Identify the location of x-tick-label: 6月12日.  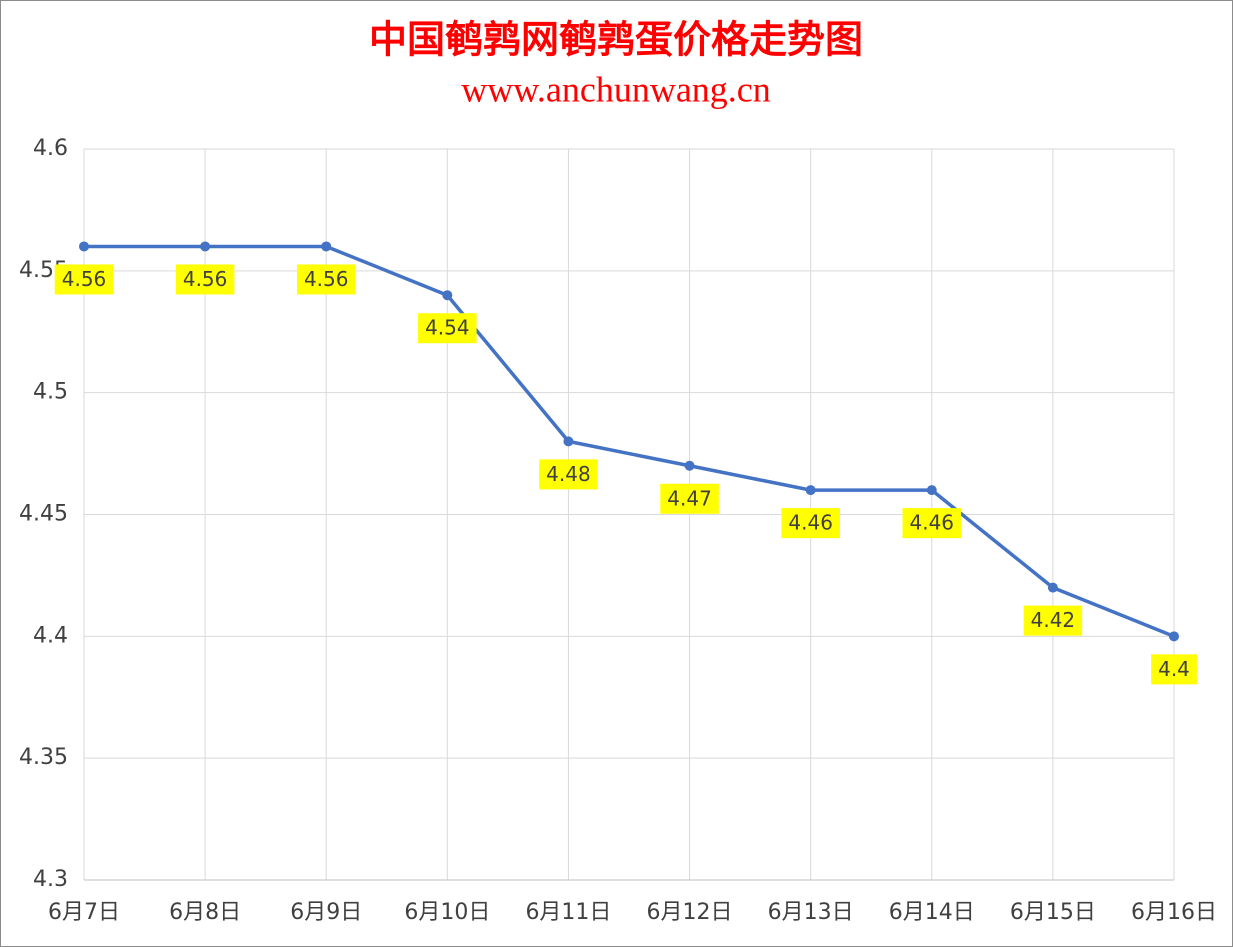
(690, 912).